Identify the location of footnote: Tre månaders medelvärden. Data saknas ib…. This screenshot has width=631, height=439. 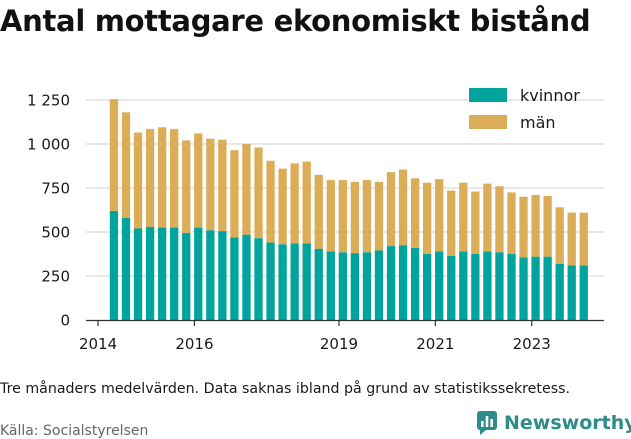
(285, 389).